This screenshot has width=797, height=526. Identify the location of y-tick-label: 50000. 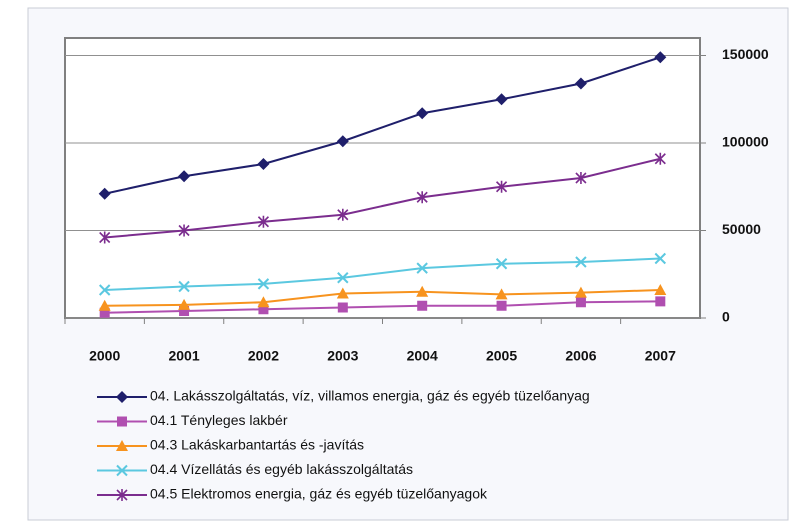
(741, 229).